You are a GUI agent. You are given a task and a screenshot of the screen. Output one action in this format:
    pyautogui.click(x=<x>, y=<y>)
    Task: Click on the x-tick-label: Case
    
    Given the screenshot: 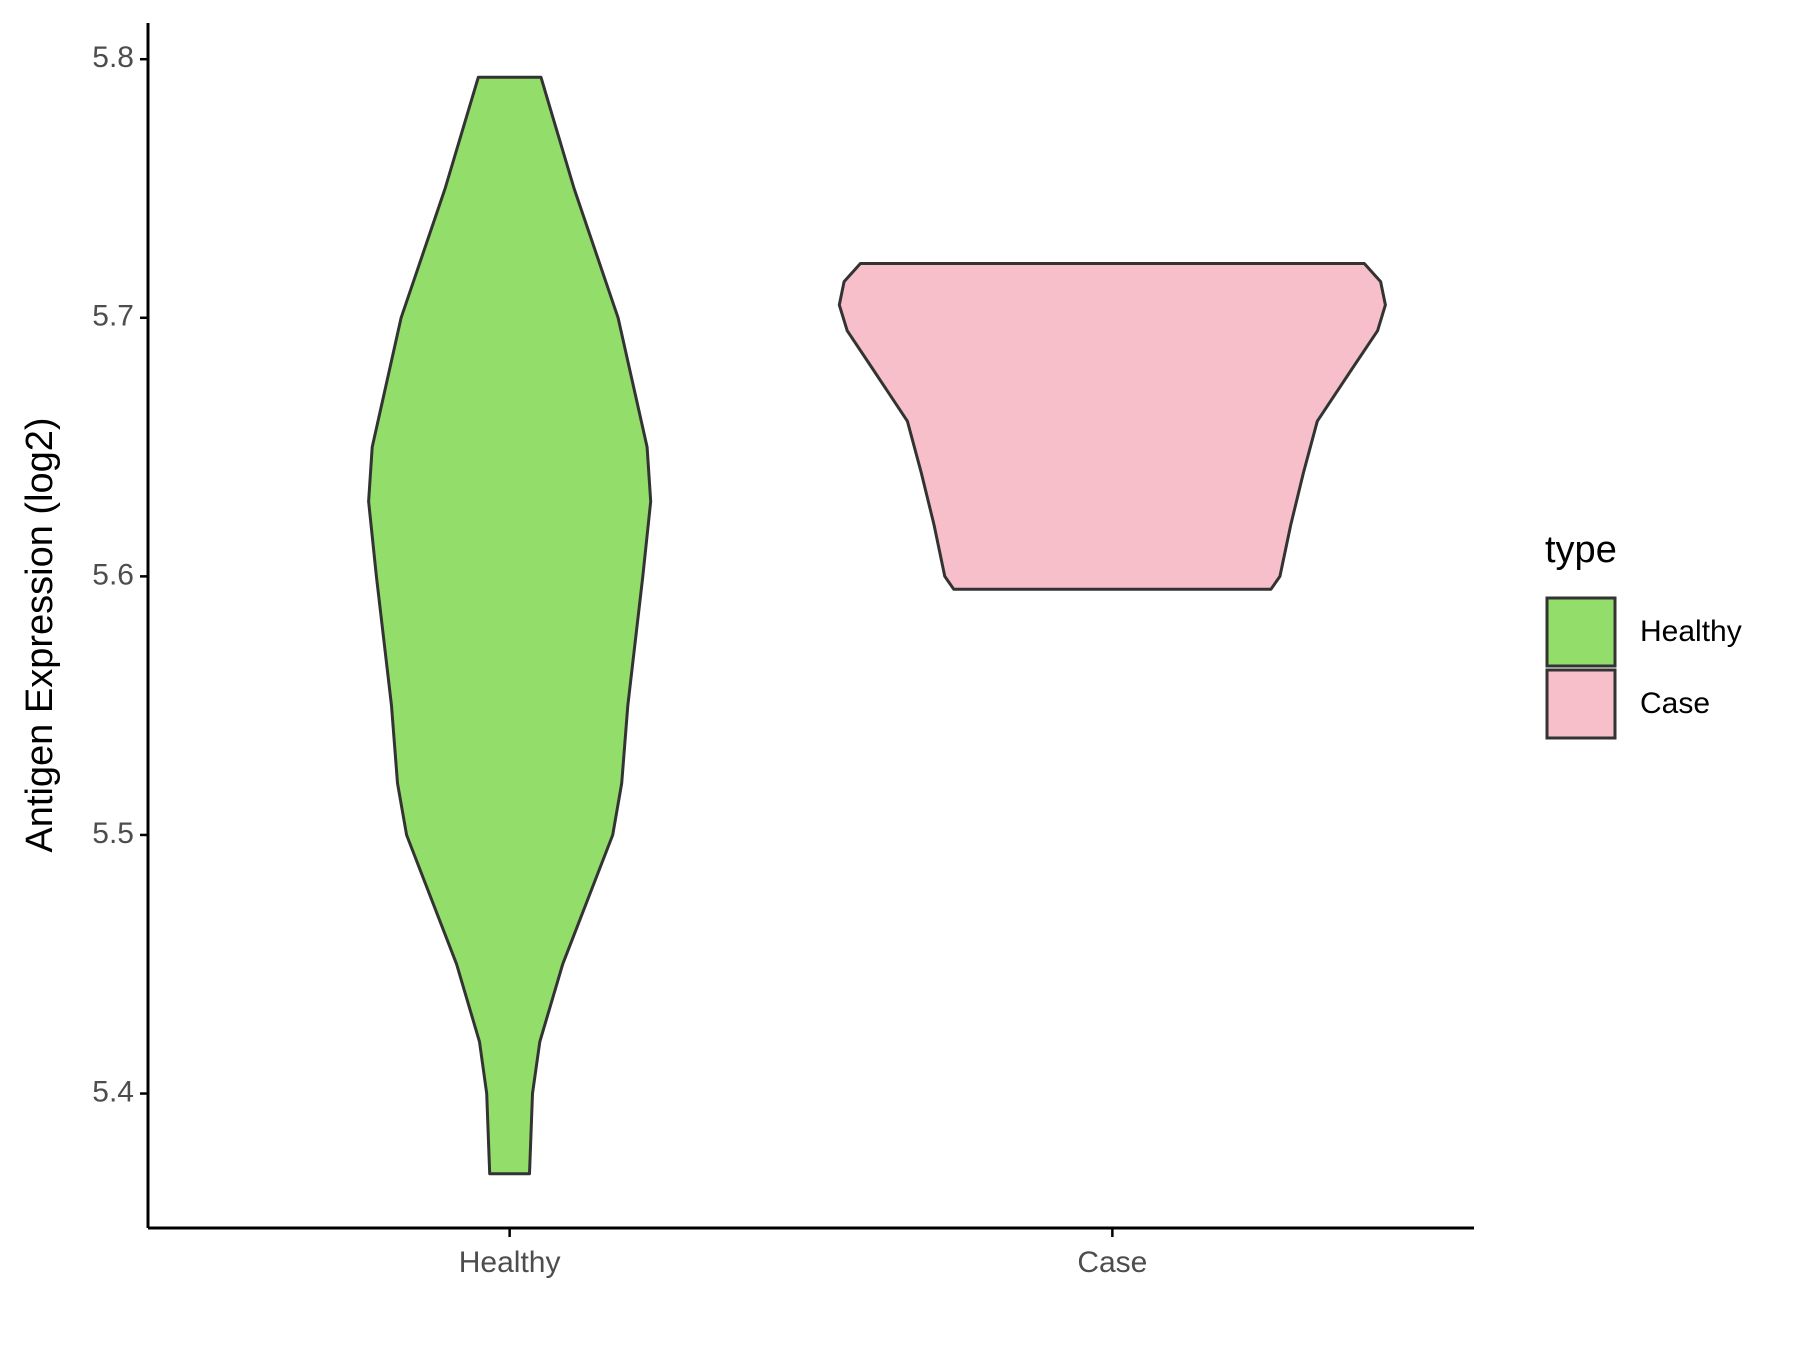 What is the action you would take?
    pyautogui.click(x=1112, y=1262)
    